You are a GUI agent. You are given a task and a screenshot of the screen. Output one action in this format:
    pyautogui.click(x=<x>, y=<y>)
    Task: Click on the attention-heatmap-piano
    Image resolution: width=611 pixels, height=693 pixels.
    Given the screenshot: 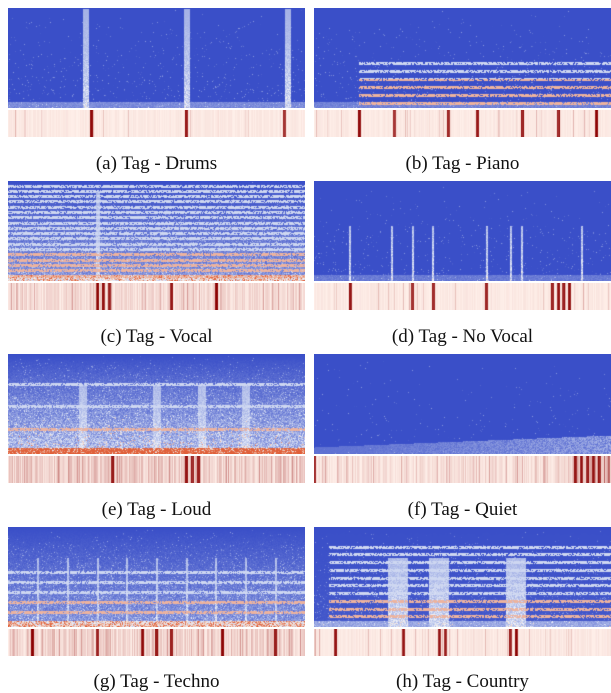 What is the action you would take?
    pyautogui.click(x=462, y=123)
    